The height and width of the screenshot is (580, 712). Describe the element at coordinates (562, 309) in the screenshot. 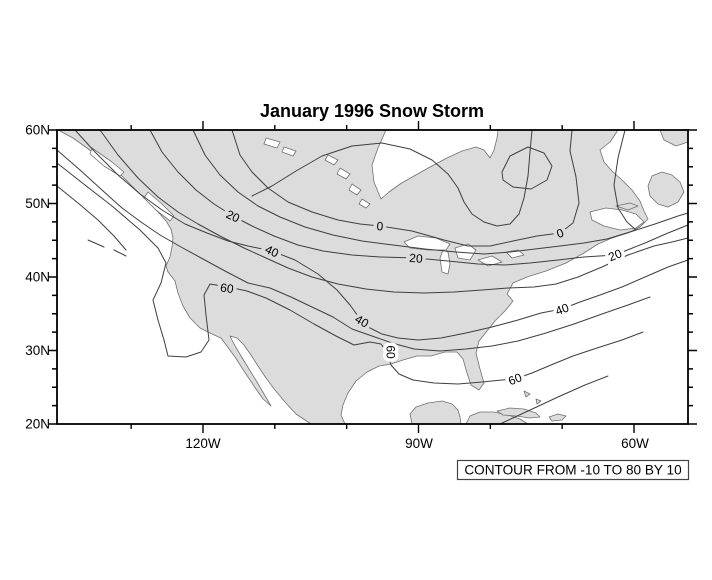

I see `contour-label-40: 40` at that location.